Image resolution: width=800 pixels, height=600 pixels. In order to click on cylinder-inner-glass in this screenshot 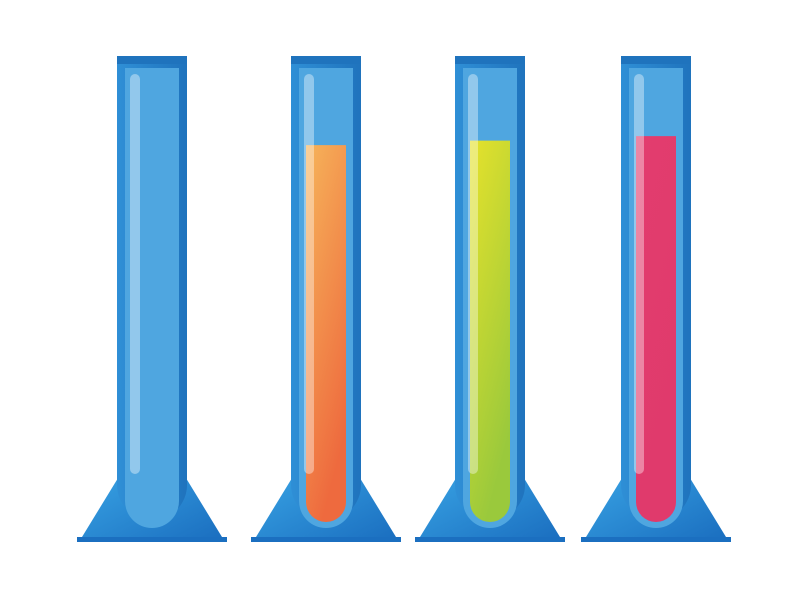, I will do `click(152, 298)`.